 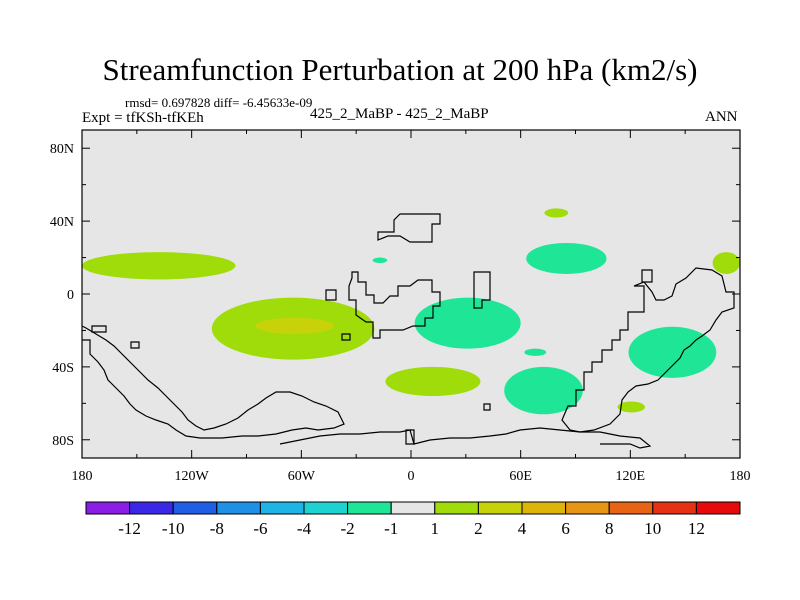 What do you see at coordinates (535, 352) in the screenshot?
I see `region-negative-arabian` at bounding box center [535, 352].